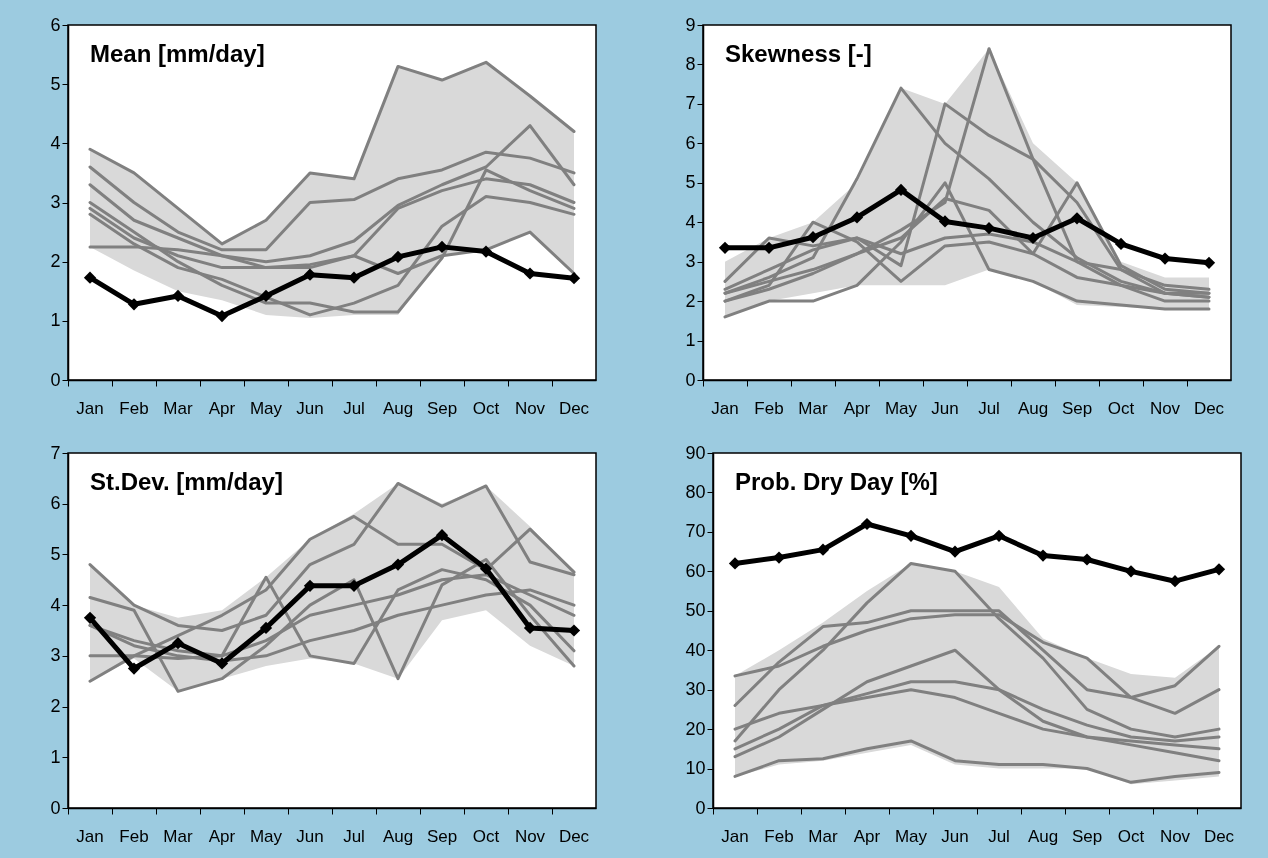 The width and height of the screenshot is (1268, 858). What do you see at coordinates (186, 481) in the screenshot?
I see `text: St.Dev. [mm/day]` at bounding box center [186, 481].